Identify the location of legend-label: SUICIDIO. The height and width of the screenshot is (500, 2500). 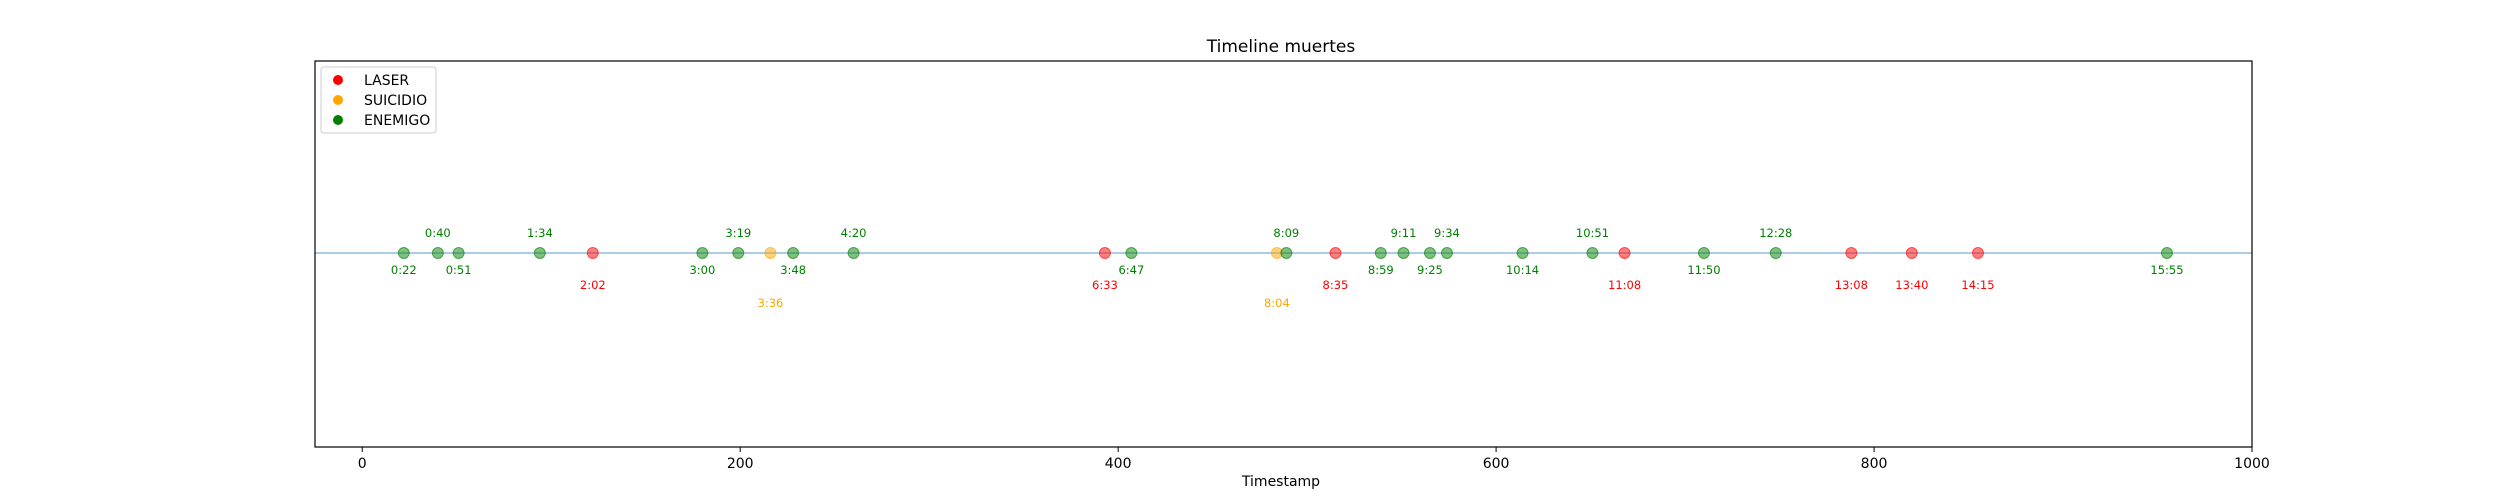
(395, 101).